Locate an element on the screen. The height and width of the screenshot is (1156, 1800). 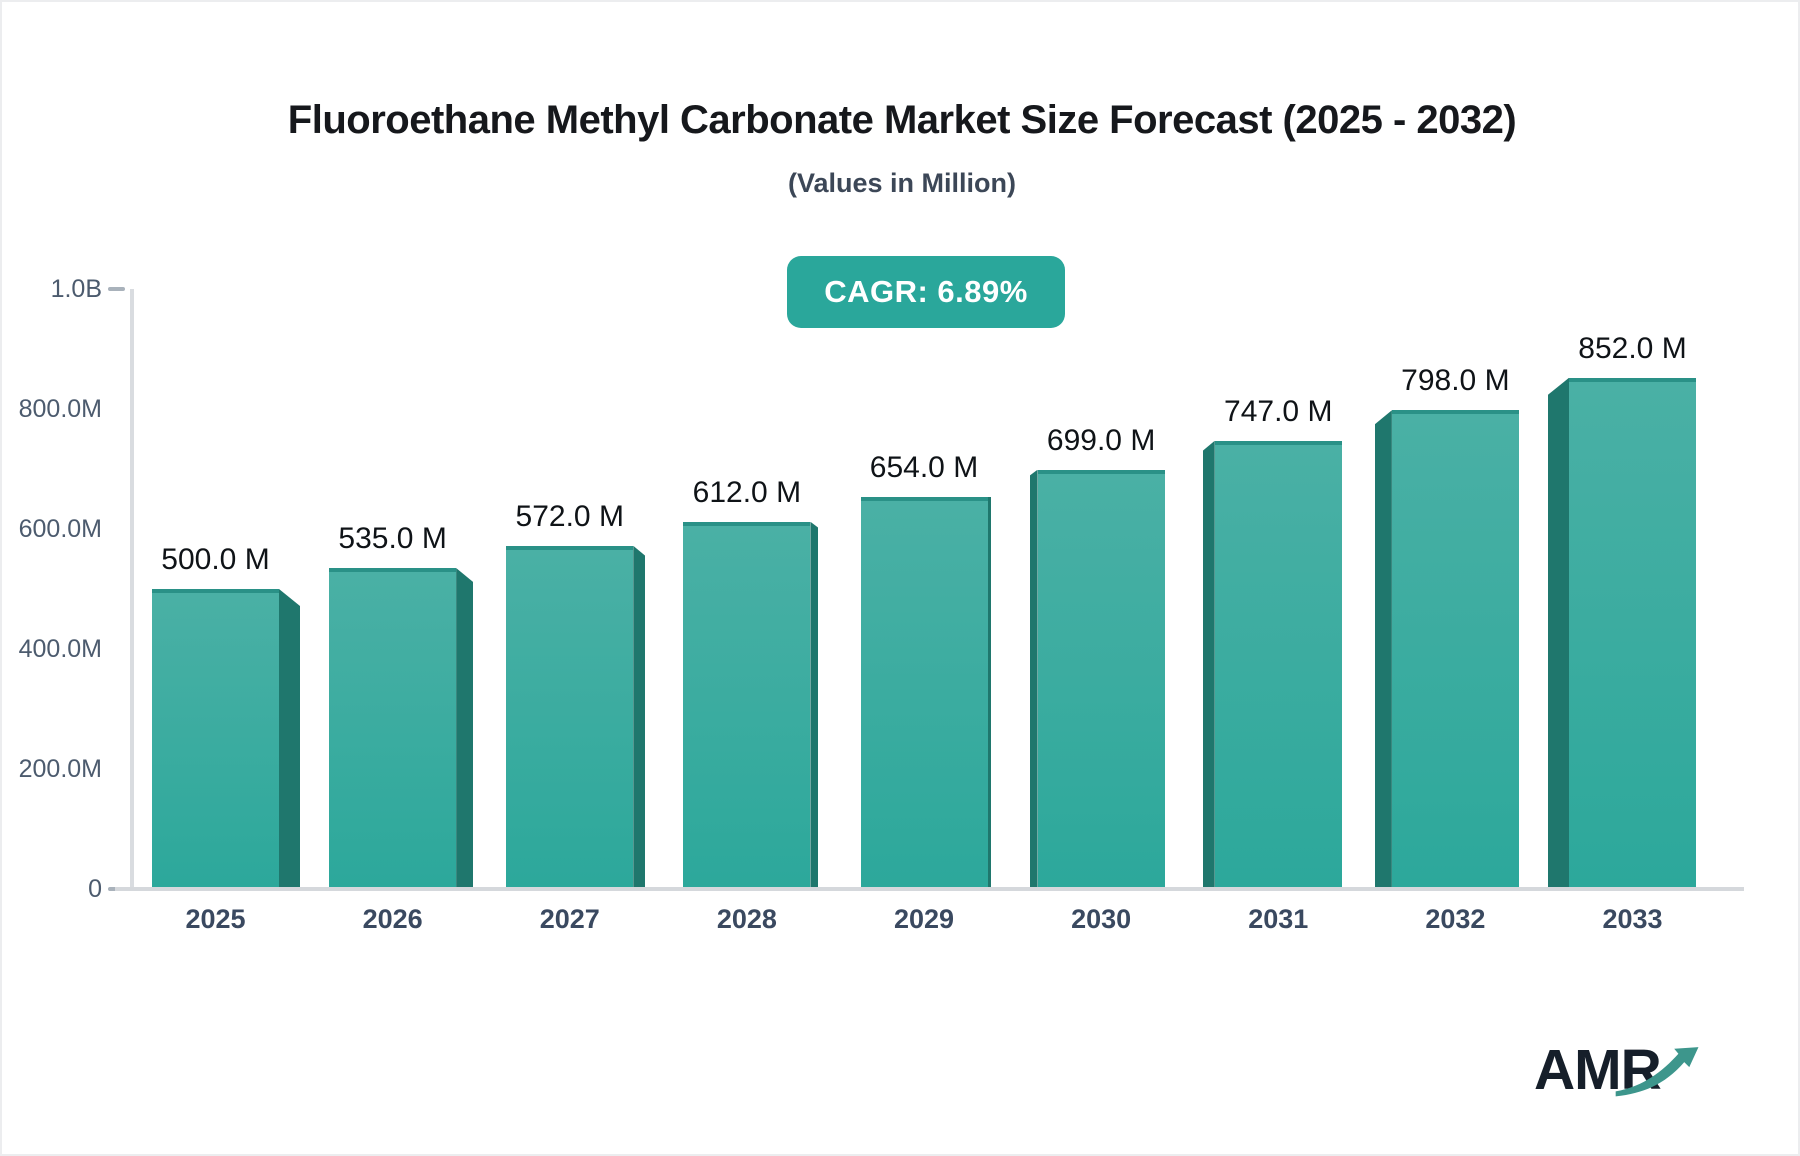
y-tick-mark is located at coordinates (116, 289).